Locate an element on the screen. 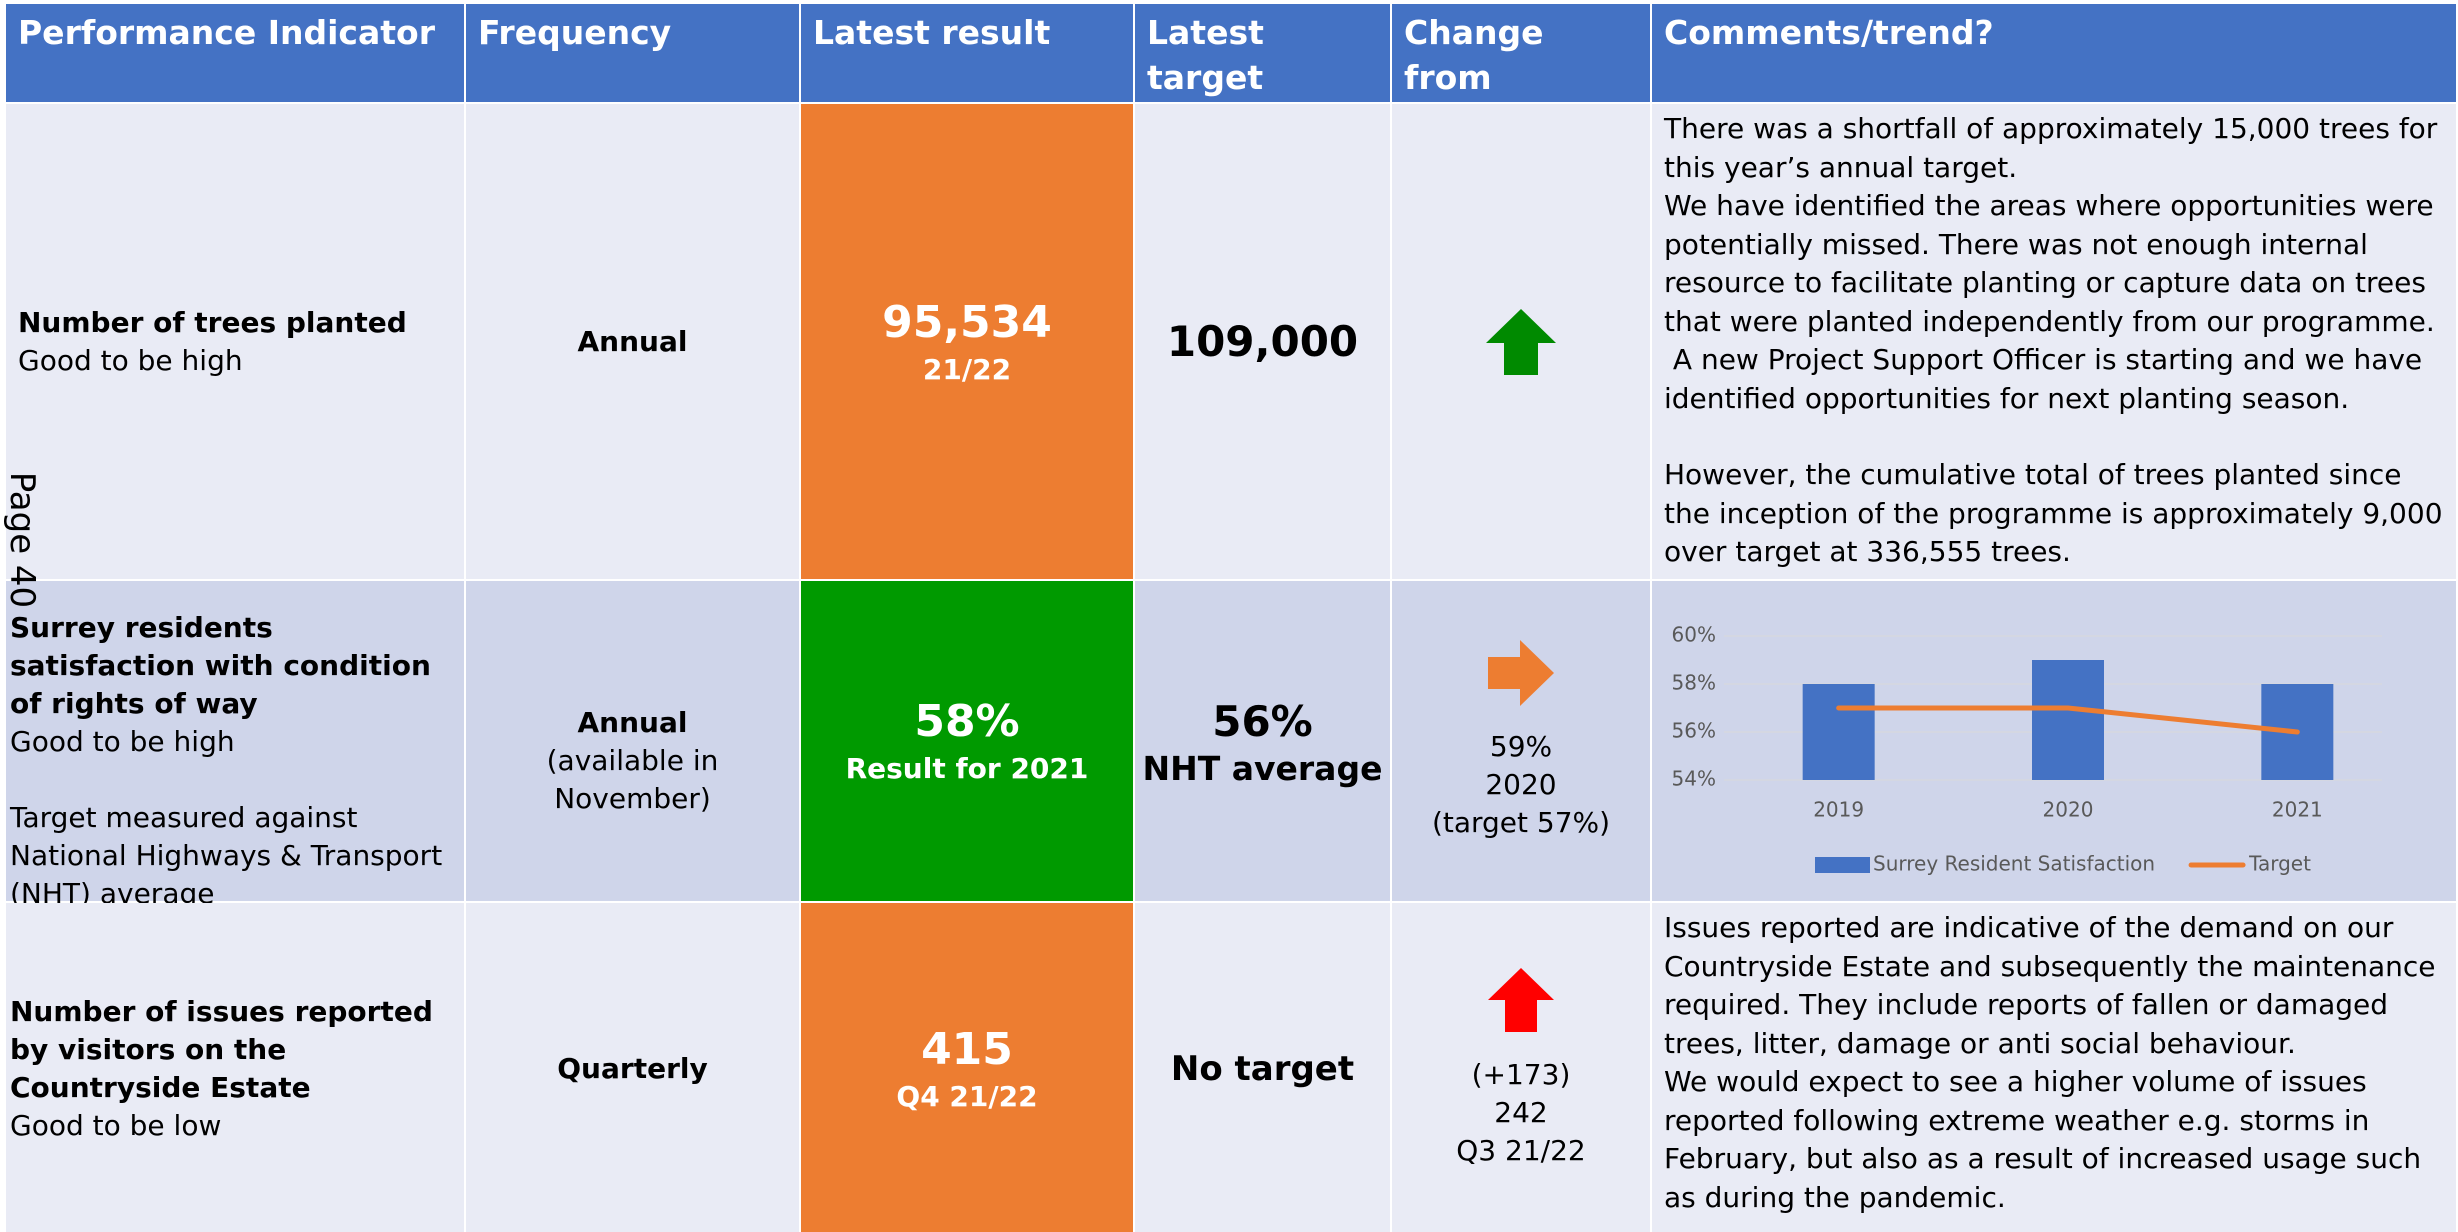  change-line: 59% is located at coordinates (1521, 746).